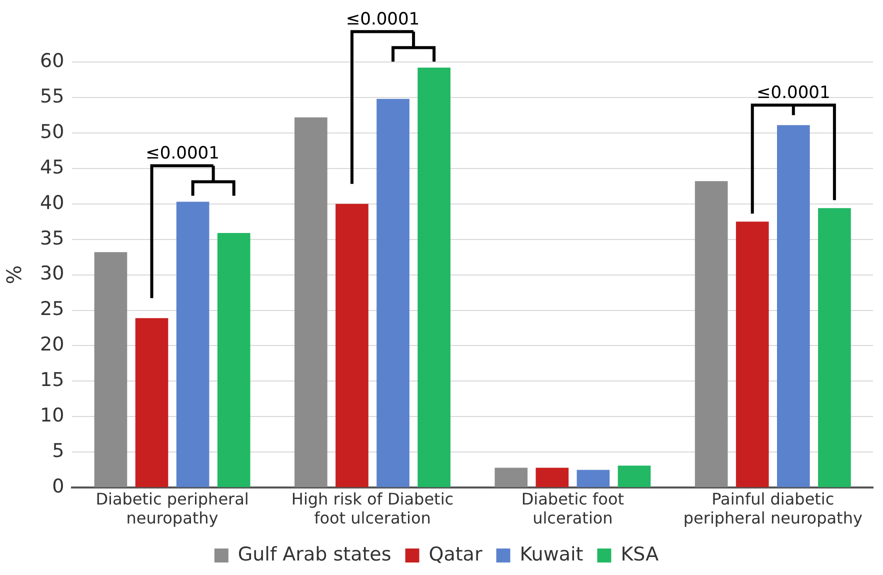 The width and height of the screenshot is (883, 575). Describe the element at coordinates (52, 203) in the screenshot. I see `y-tick-label: 40` at that location.